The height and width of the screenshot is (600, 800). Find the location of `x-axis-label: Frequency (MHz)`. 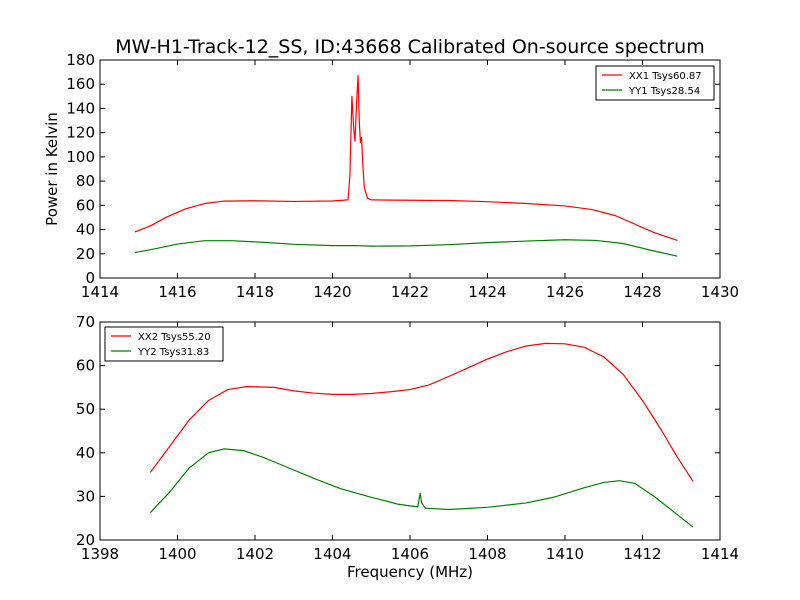

x-axis-label: Frequency (MHz) is located at coordinates (410, 572).